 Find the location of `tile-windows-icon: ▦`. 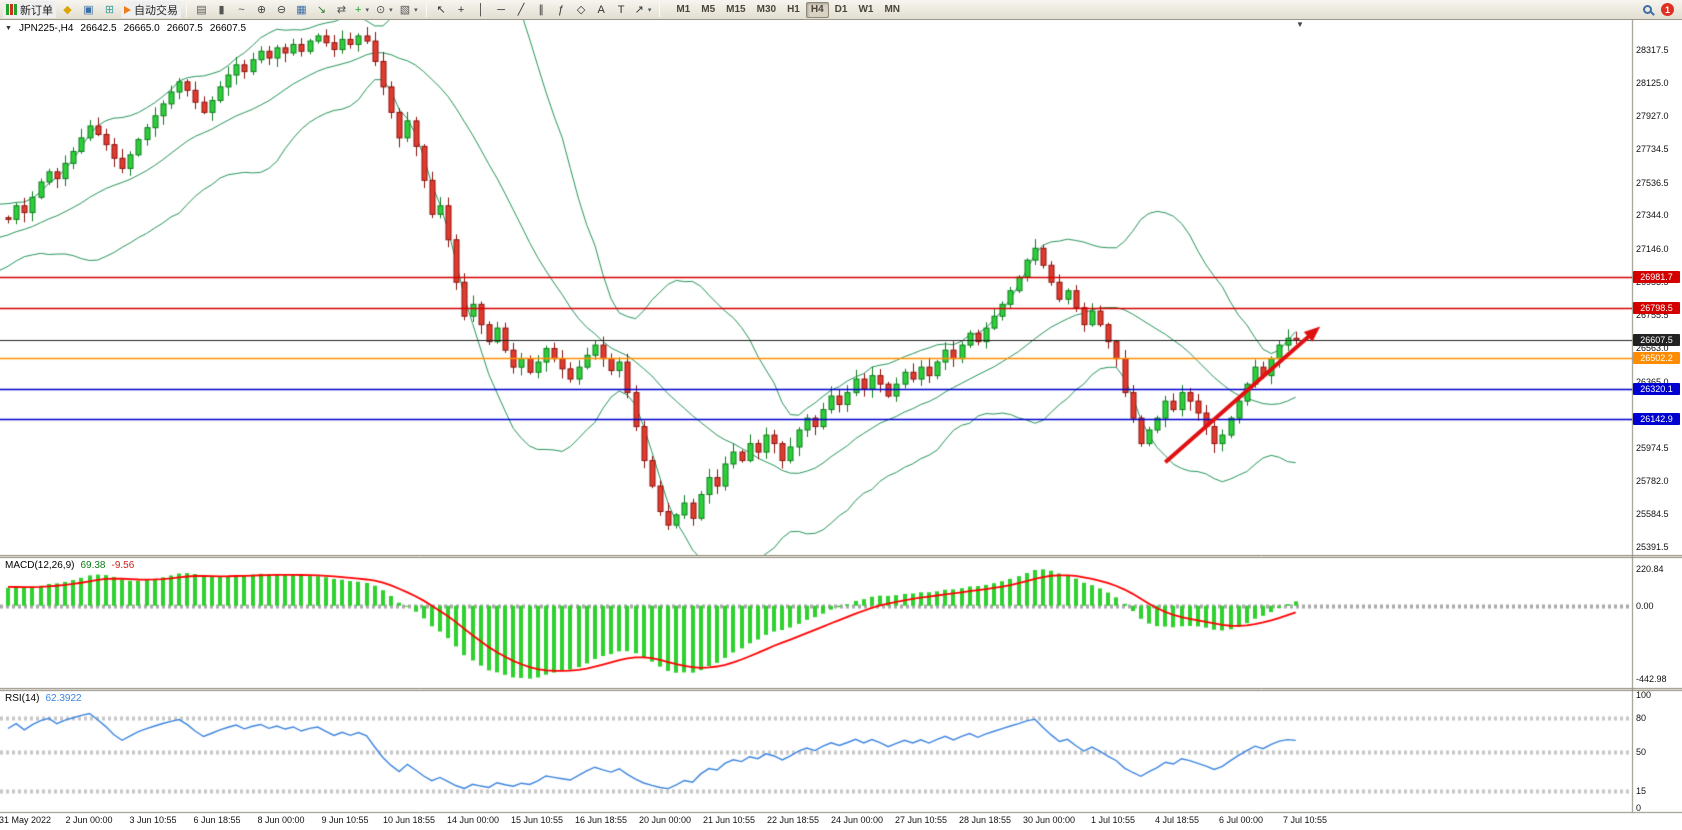

tile-windows-icon: ▦ is located at coordinates (301, 9).